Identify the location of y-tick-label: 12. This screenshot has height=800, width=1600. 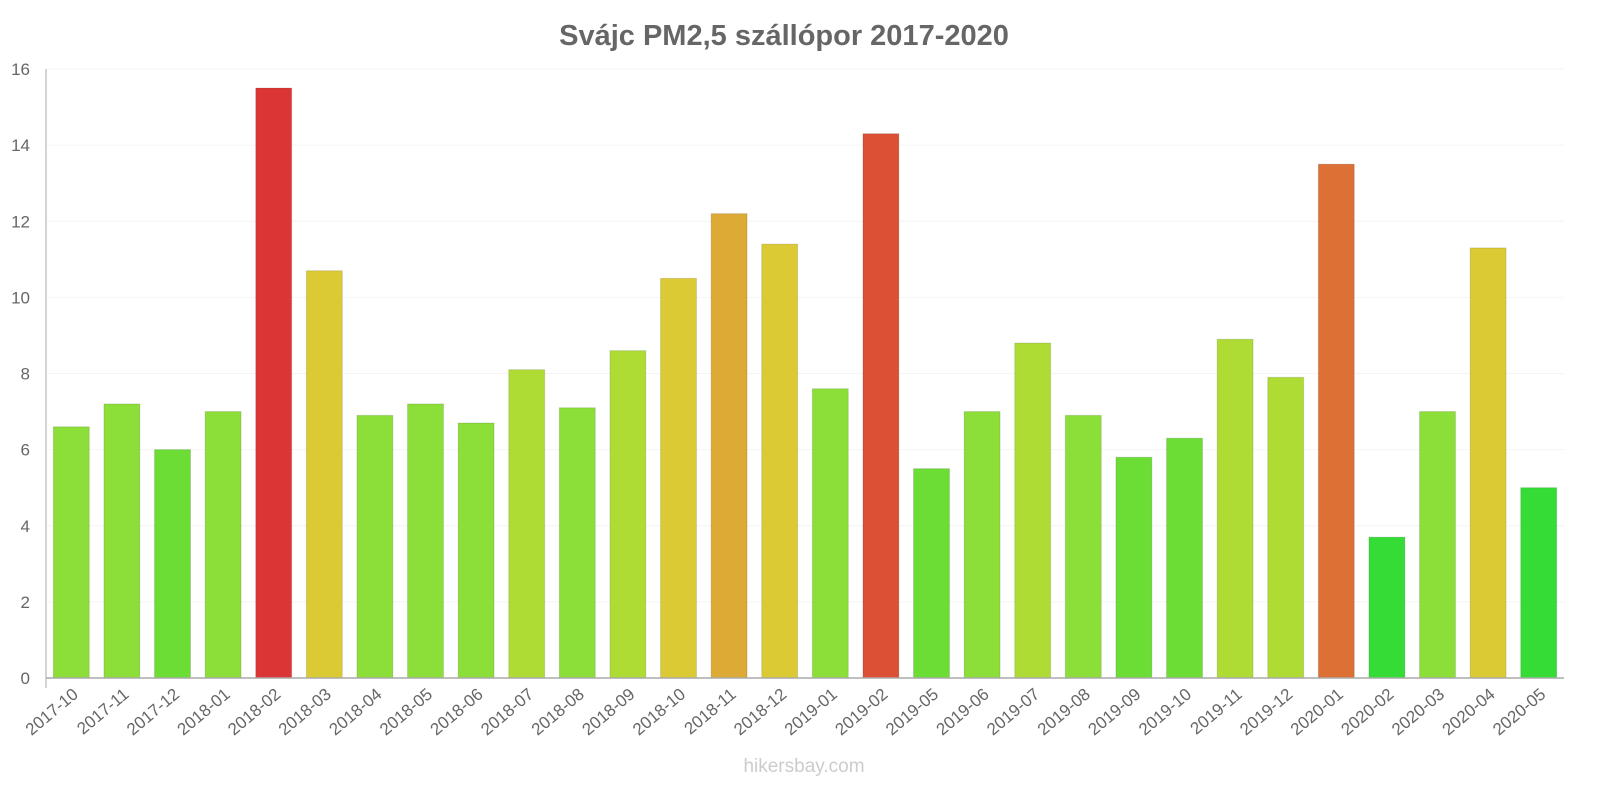
(20, 221).